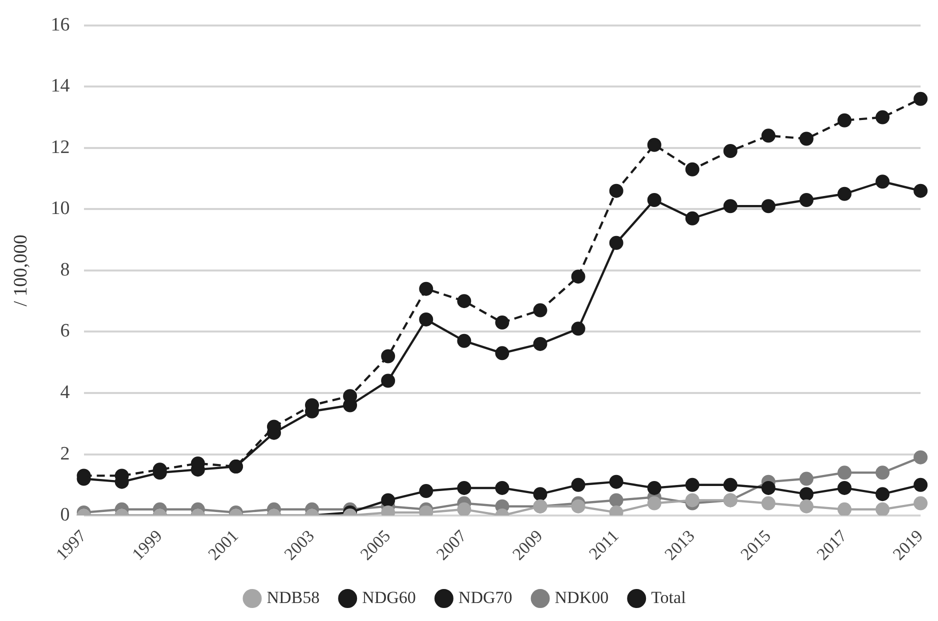 Image resolution: width=938 pixels, height=621 pixels. I want to click on legend-label: NDG60, so click(389, 597).